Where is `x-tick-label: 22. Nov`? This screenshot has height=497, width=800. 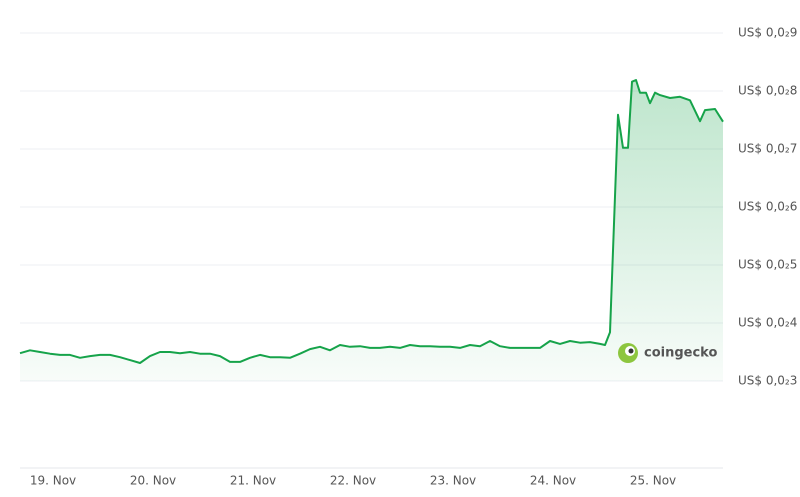 x-tick-label: 22. Nov is located at coordinates (353, 481).